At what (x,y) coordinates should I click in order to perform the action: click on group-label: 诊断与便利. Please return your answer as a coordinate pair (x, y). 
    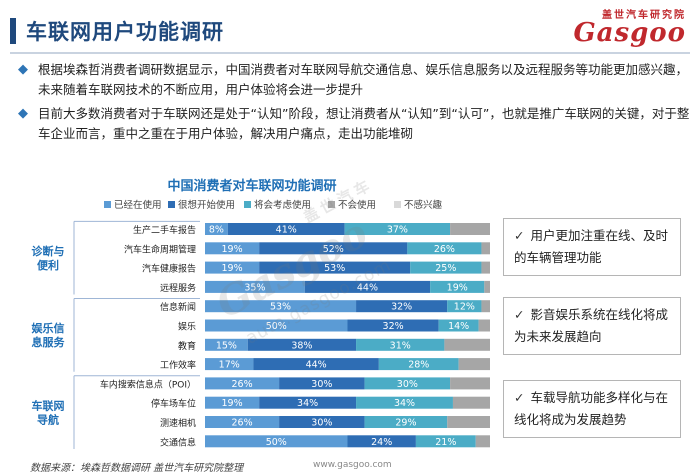
    Looking at the image, I should click on (48, 258).